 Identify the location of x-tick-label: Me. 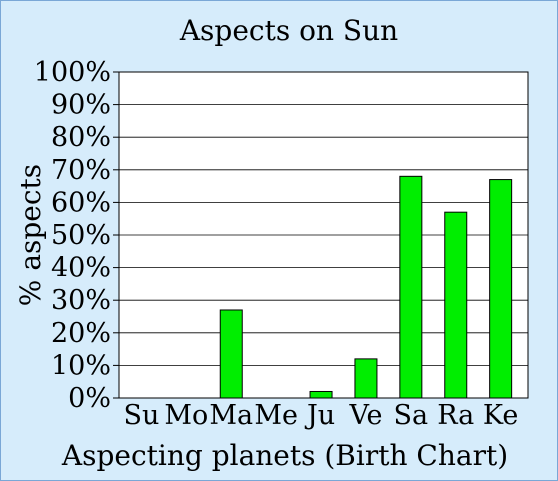
(276, 415).